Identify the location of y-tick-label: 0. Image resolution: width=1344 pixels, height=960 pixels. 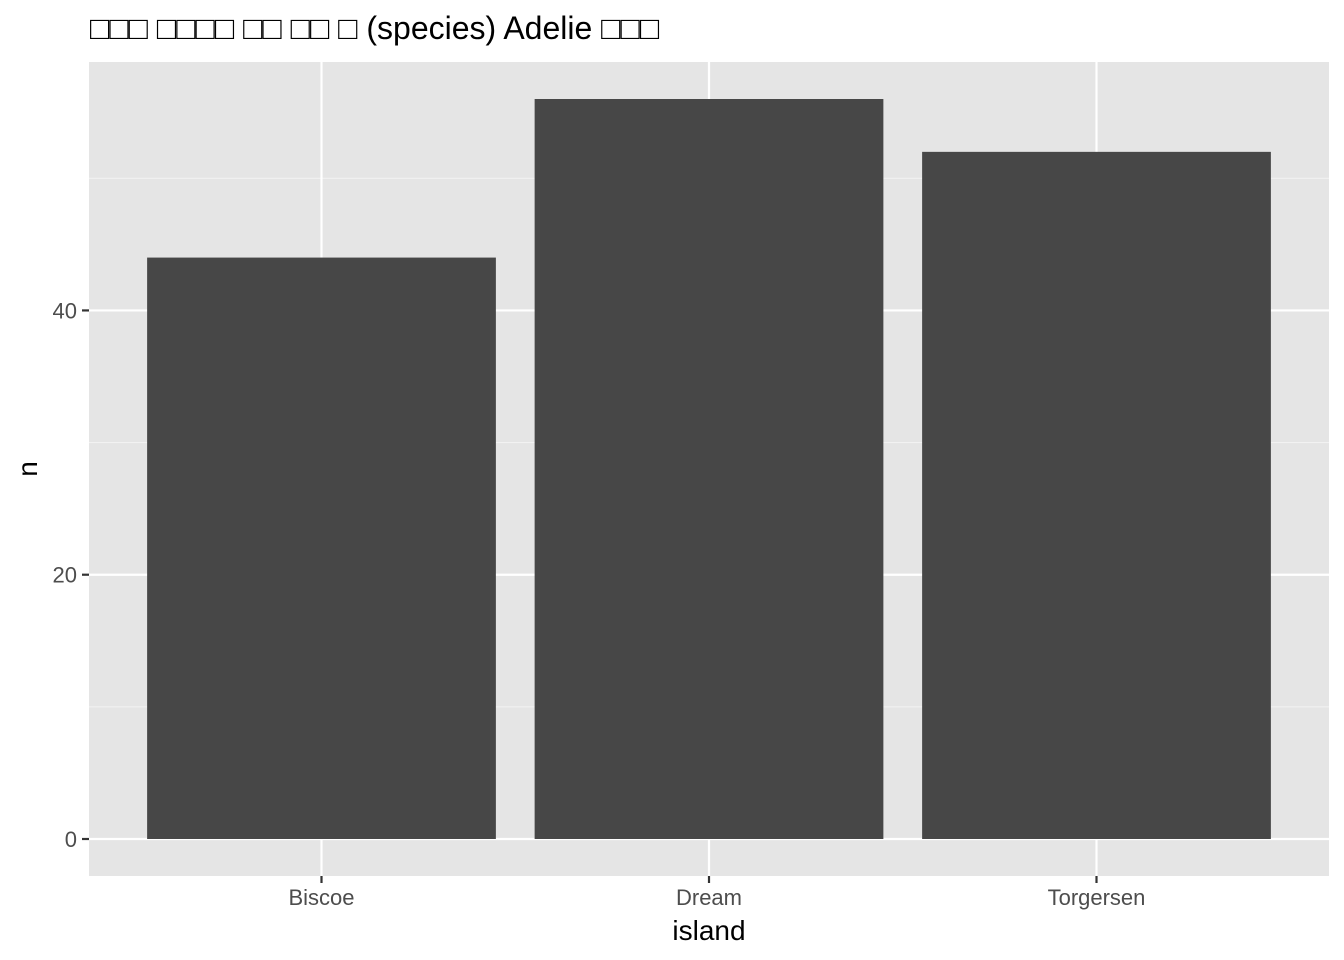
(71, 839).